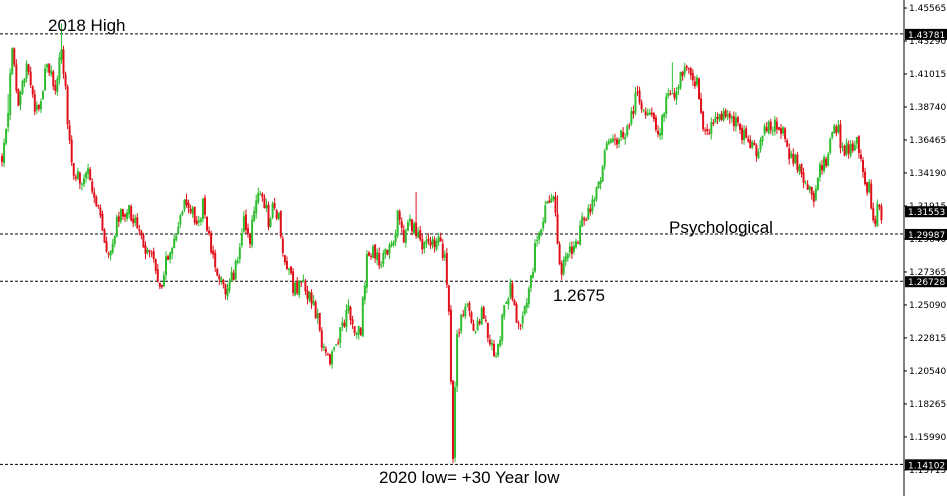 The height and width of the screenshot is (496, 947). Describe the element at coordinates (926, 36) in the screenshot. I see `level-price-label: 1.43781` at that location.